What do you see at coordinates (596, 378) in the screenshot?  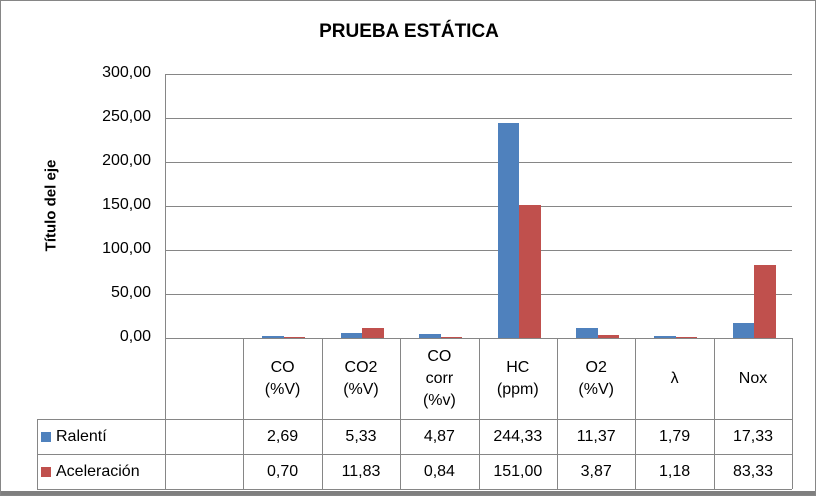 I see `category-label: O2 (%V)` at bounding box center [596, 378].